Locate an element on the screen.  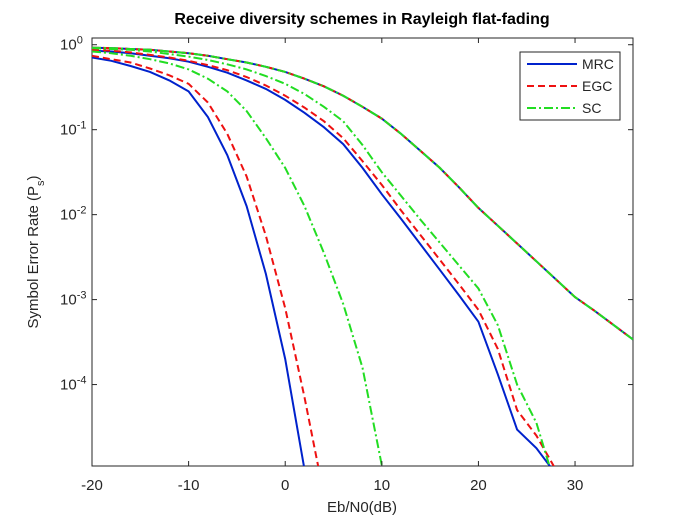
y-tick-label: 10⁻⁴ is located at coordinates (73, 384).